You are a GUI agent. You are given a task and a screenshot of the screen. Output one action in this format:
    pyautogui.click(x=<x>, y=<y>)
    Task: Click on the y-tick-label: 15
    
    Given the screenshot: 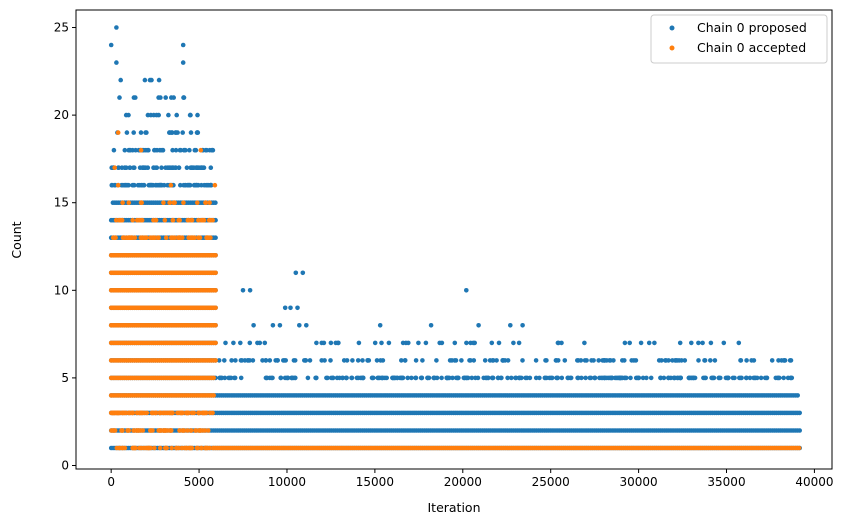 What is the action you would take?
    pyautogui.click(x=61, y=203)
    